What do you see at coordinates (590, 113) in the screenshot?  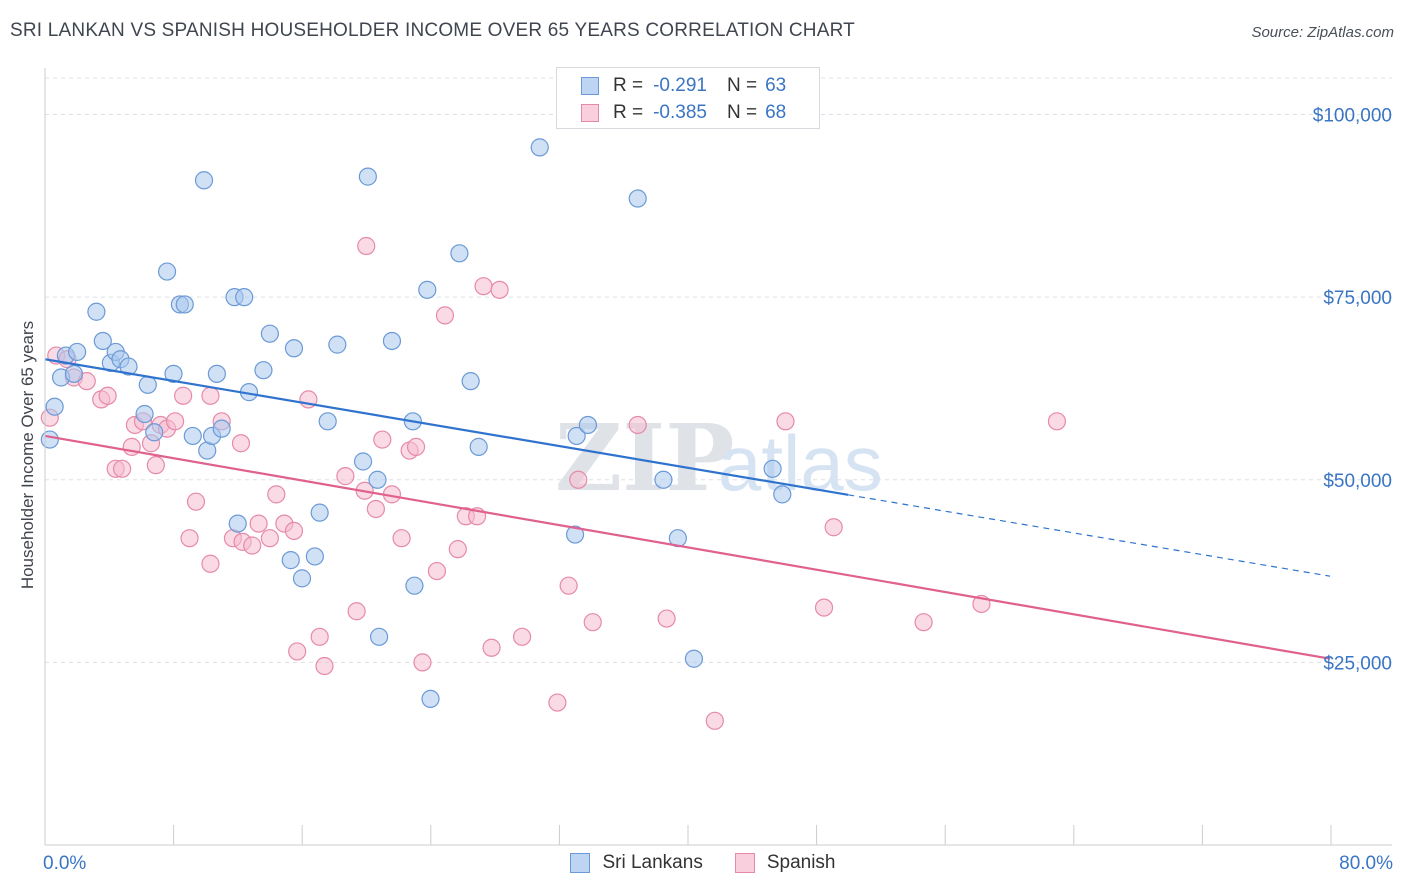 I see `legend-swatch-pink` at bounding box center [590, 113].